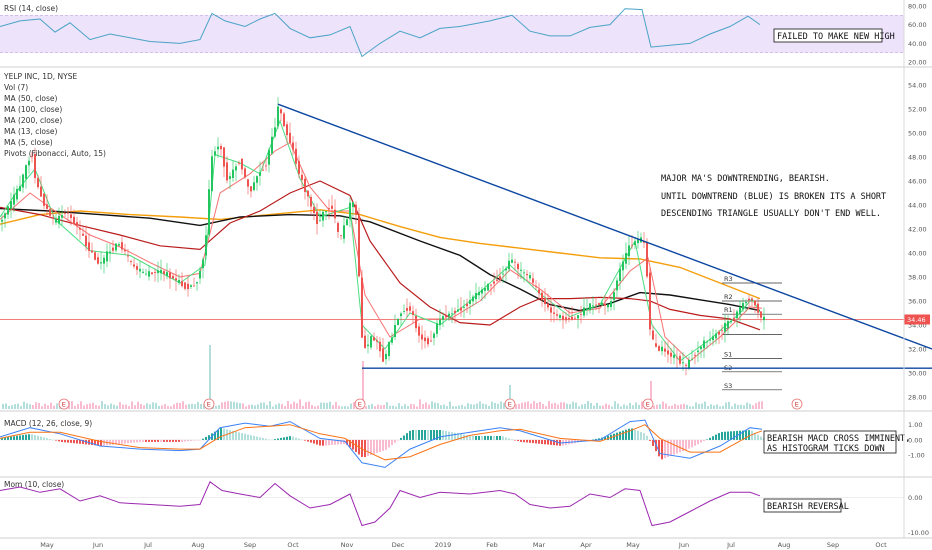 The width and height of the screenshot is (932, 550). Describe the element at coordinates (380, 254) in the screenshot. I see `ma200-line` at that location.